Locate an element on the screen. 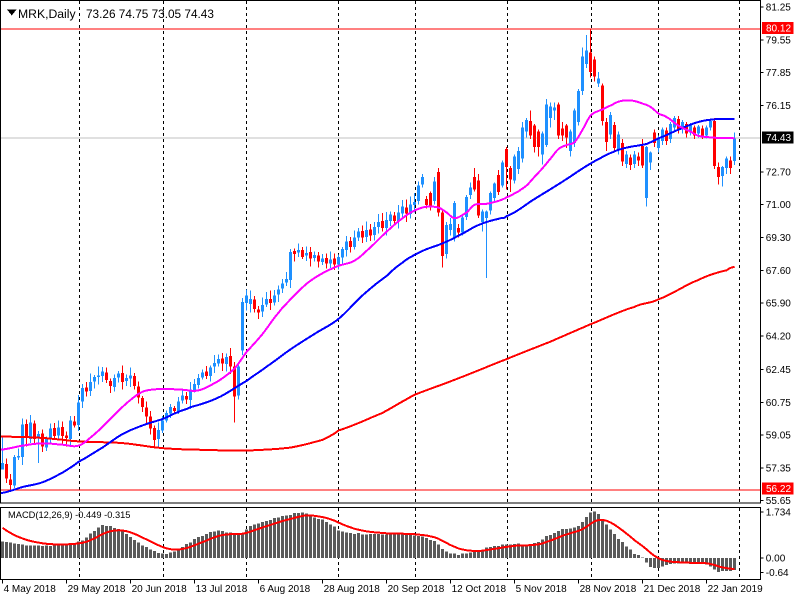 This screenshot has height=600, width=800. svg-text: 22 Jan 2019 is located at coordinates (735, 589).